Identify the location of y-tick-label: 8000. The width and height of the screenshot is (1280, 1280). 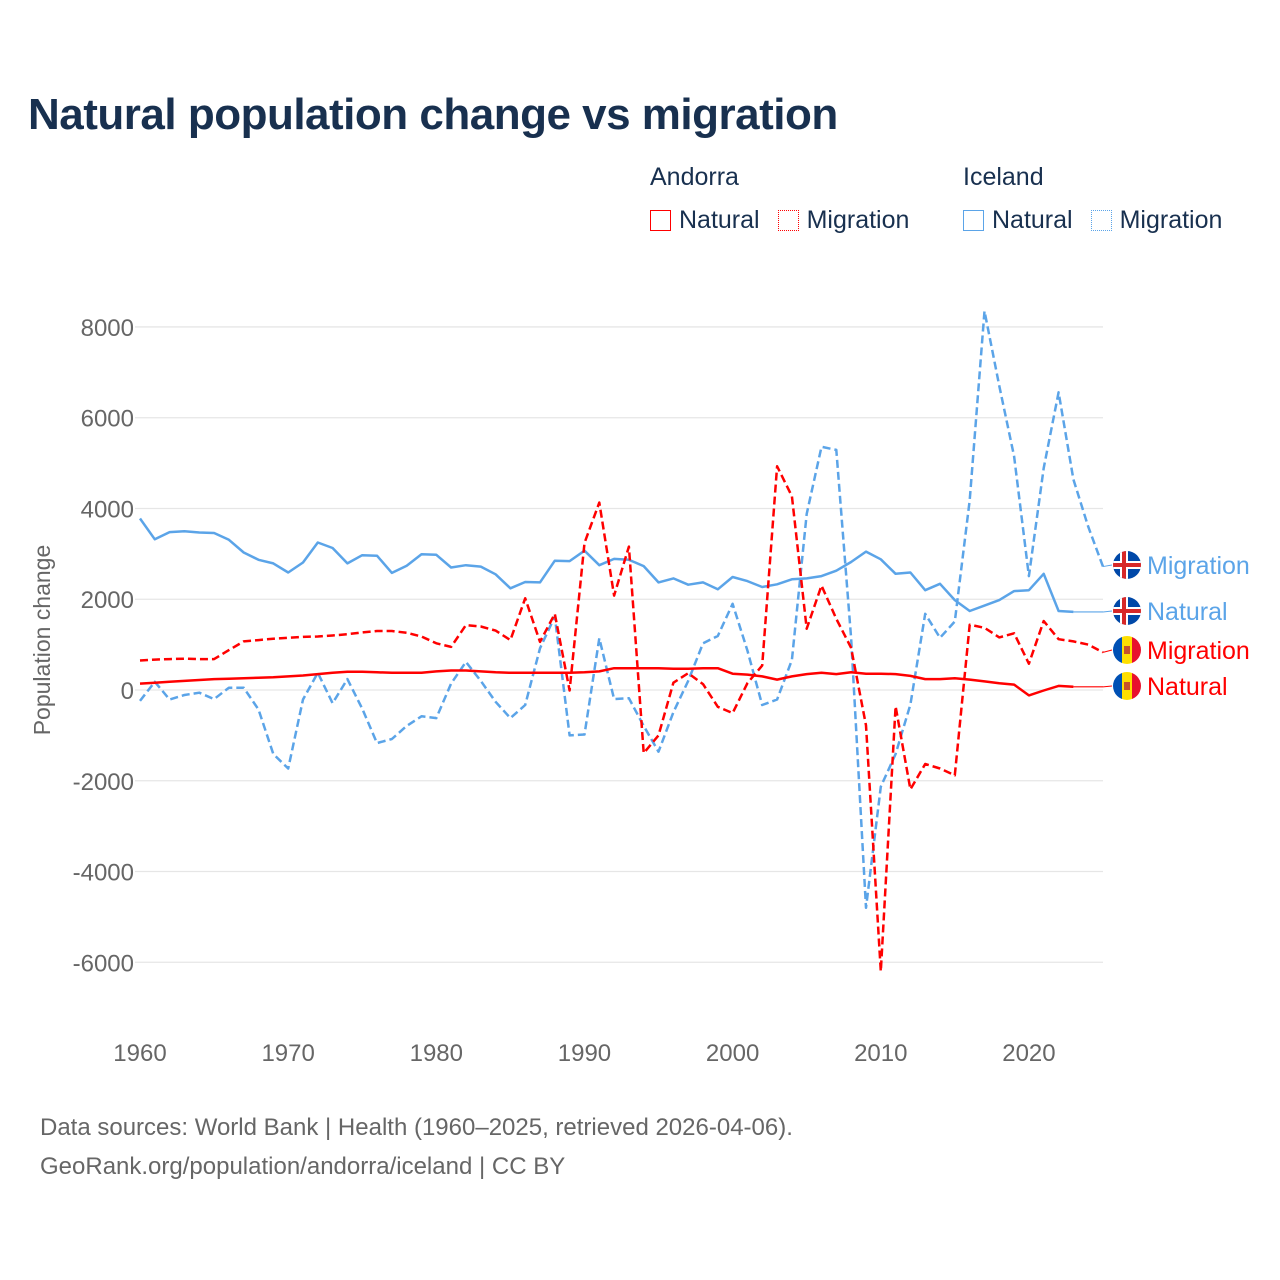
(107, 328).